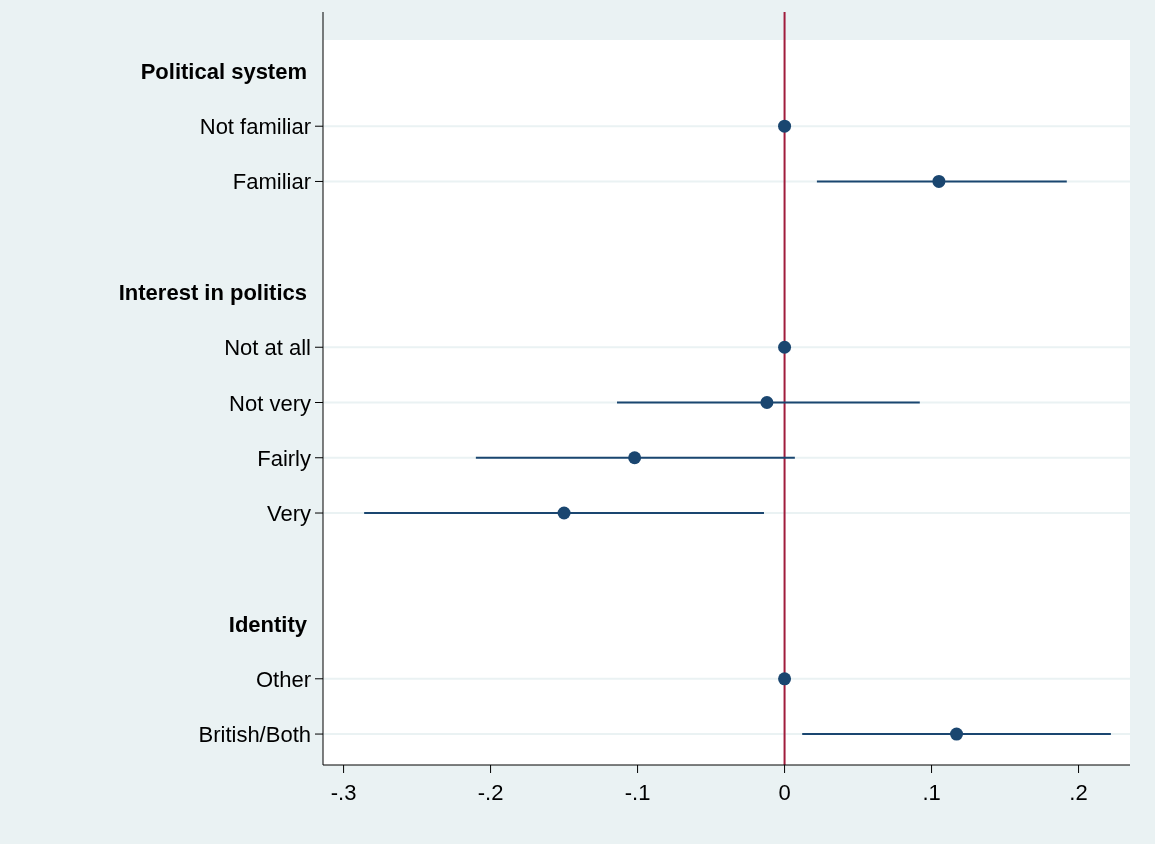 The image size is (1155, 844). Describe the element at coordinates (931, 792) in the screenshot. I see `x-tick-label: .1` at that location.